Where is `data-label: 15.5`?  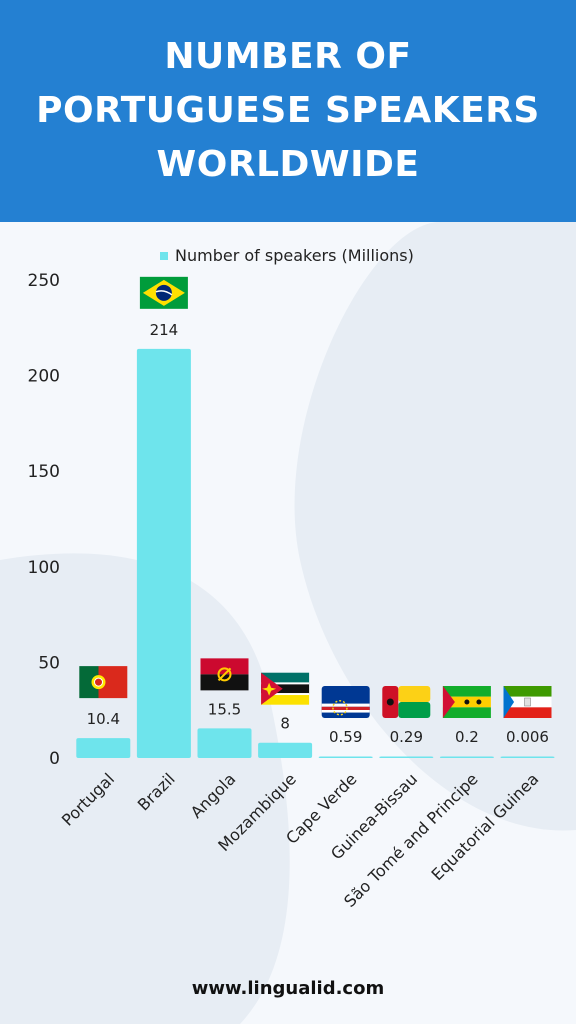
data-label: 15.5 is located at coordinates (224, 709).